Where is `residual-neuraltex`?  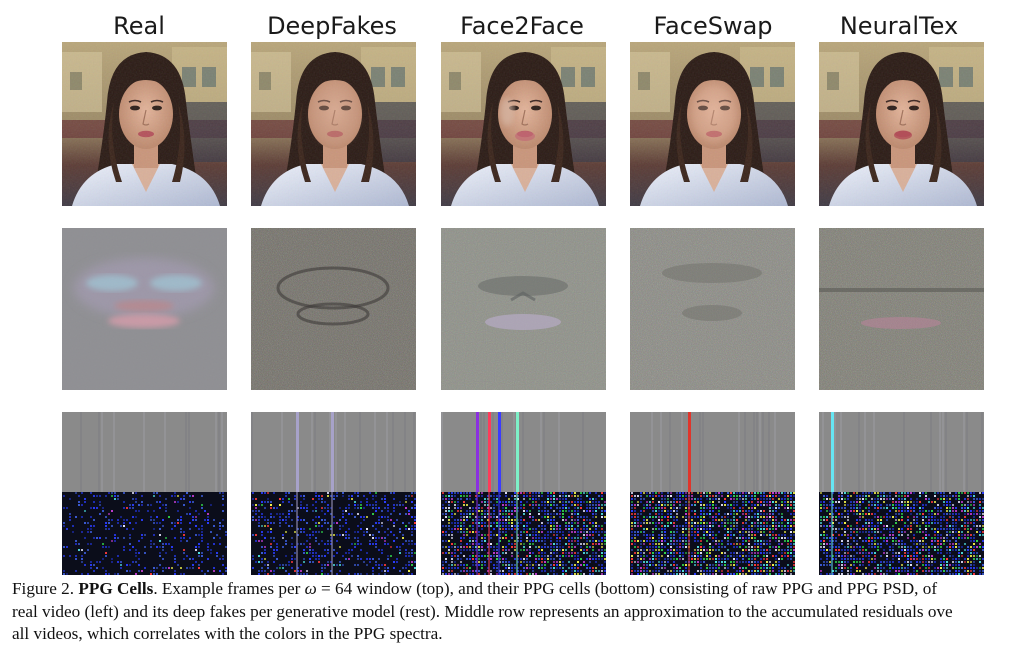
residual-neuraltex is located at coordinates (901, 309).